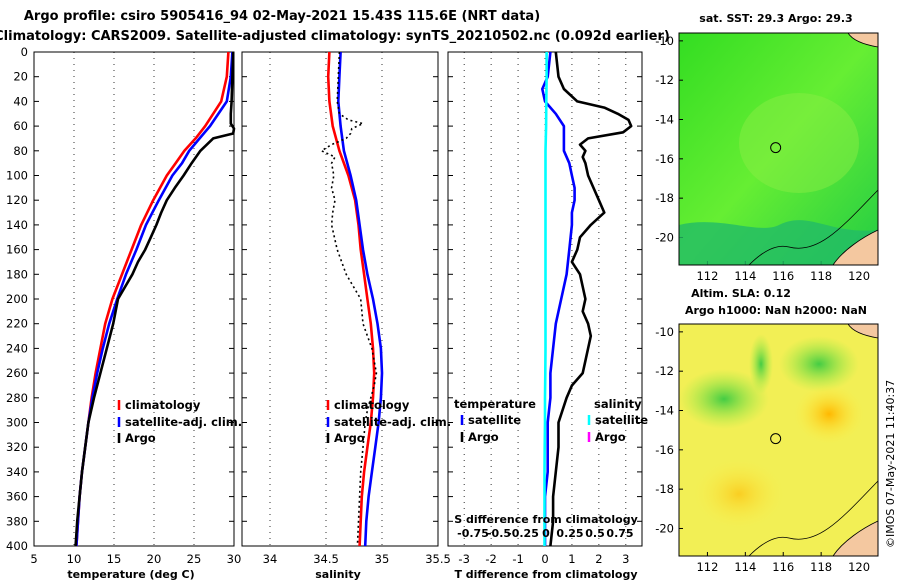 The width and height of the screenshot is (900, 580). I want to click on depth-tick-label: 60, so click(20, 126).